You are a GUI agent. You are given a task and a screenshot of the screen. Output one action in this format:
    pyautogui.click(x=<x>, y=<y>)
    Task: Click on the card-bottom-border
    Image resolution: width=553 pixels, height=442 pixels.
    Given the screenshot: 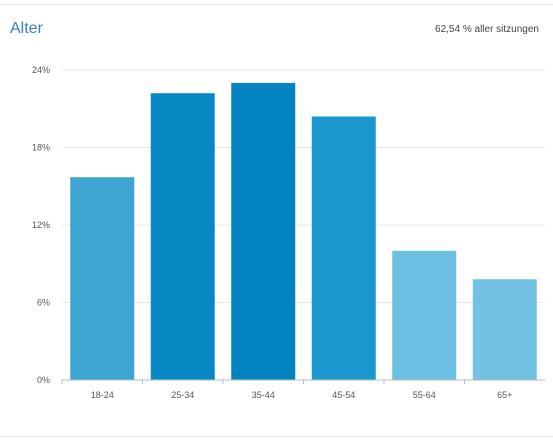 What is the action you would take?
    pyautogui.click(x=276, y=436)
    